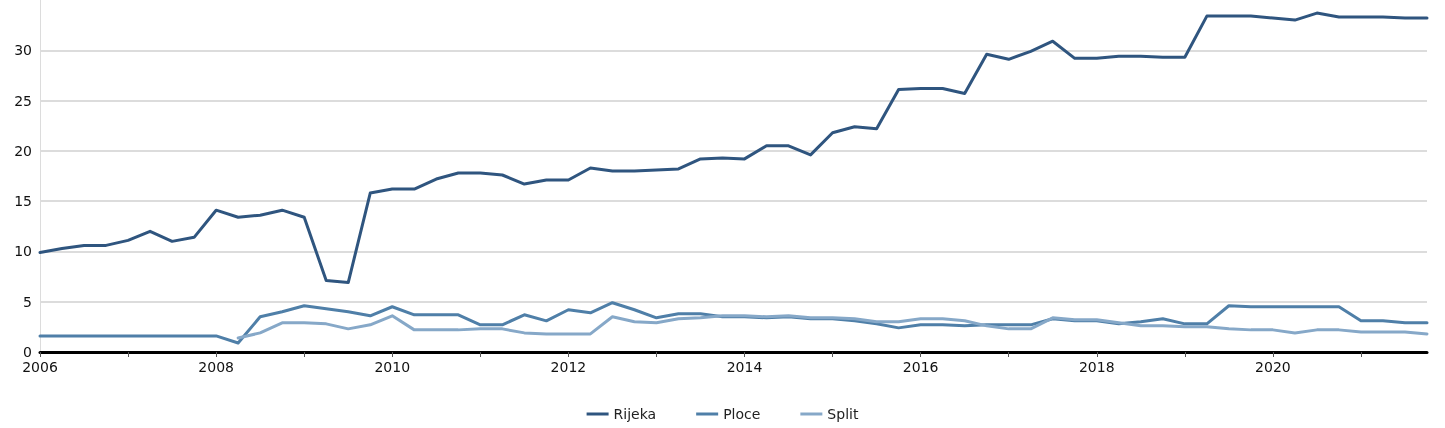 The image size is (1445, 428). Describe the element at coordinates (27, 352) in the screenshot. I see `y-tick-label: 0` at that location.